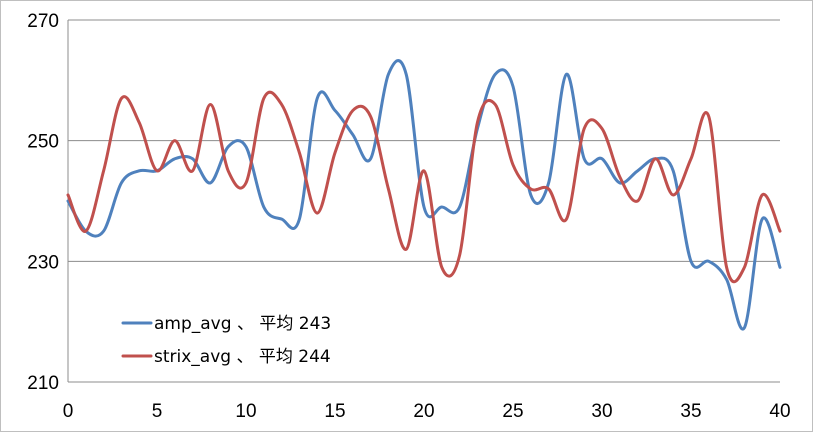 The width and height of the screenshot is (813, 432). Describe the element at coordinates (512, 411) in the screenshot. I see `x-tick-label: 25` at that location.